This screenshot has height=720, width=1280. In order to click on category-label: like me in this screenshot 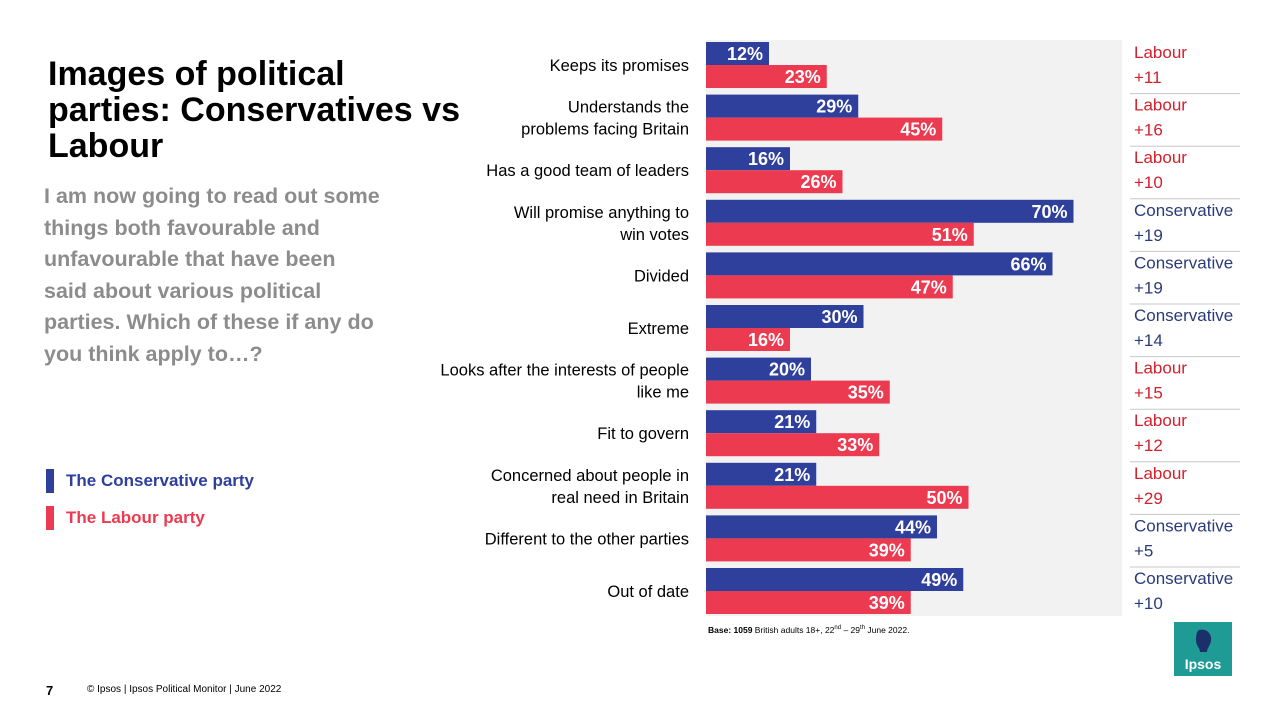, I will do `click(663, 393)`.